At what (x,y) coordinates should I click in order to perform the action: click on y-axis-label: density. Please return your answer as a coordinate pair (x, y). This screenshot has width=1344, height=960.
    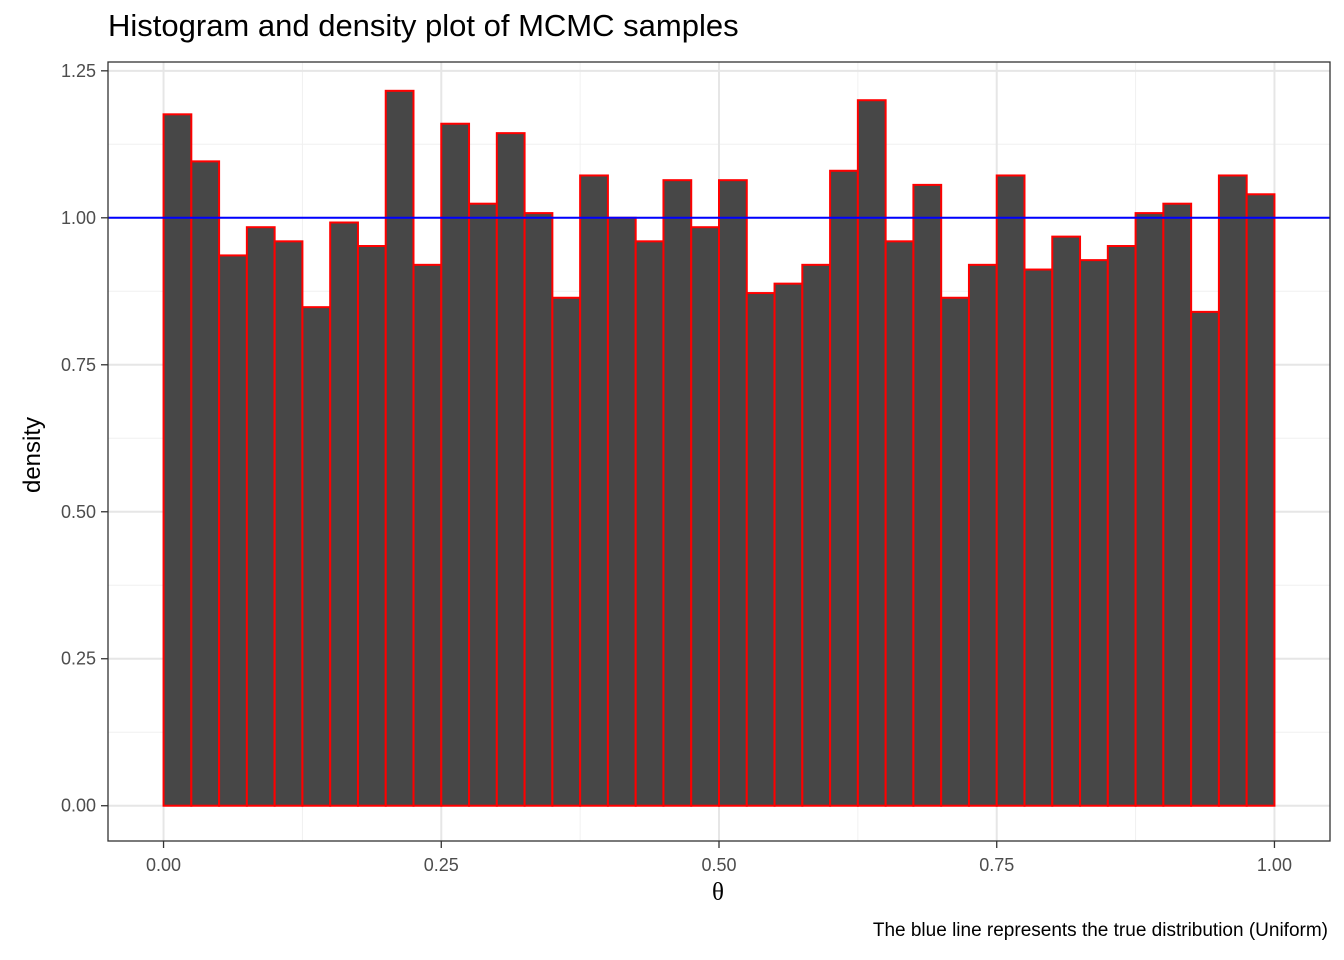
    Looking at the image, I should click on (32, 455).